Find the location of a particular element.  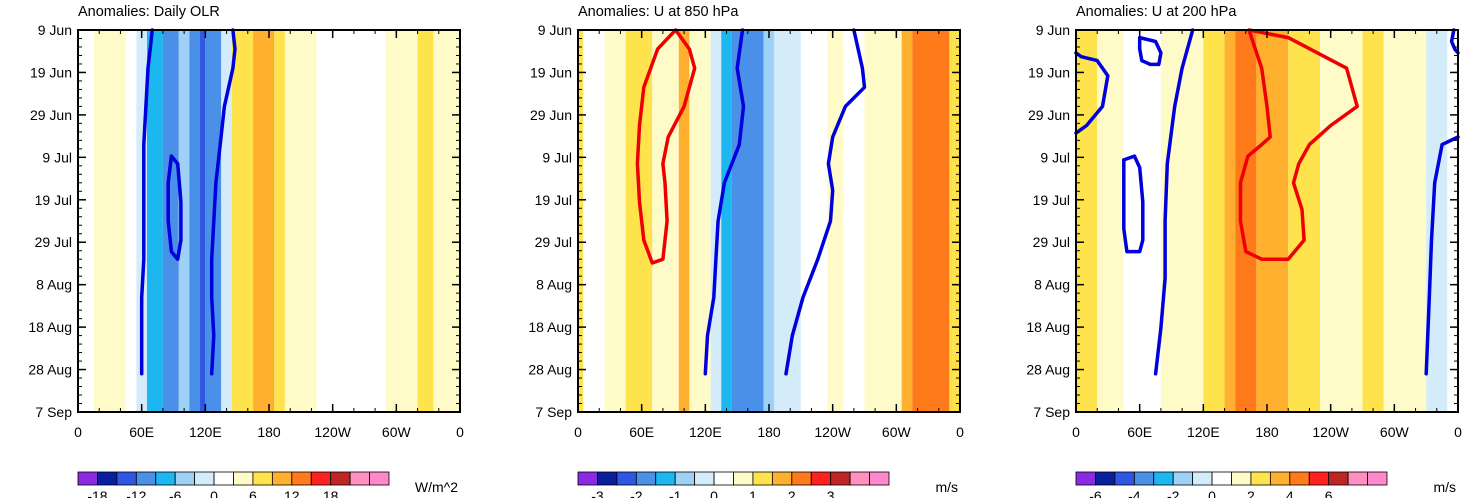

colorbar-tick-label: -18 is located at coordinates (97, 493).